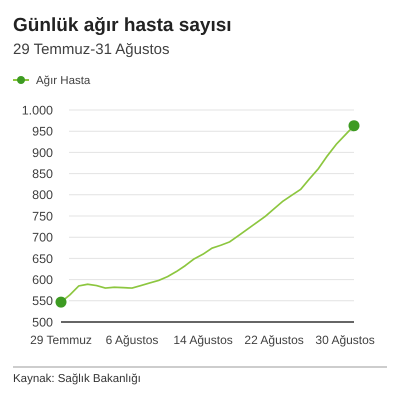  I want to click on y-tick-label: 950, so click(43, 131).